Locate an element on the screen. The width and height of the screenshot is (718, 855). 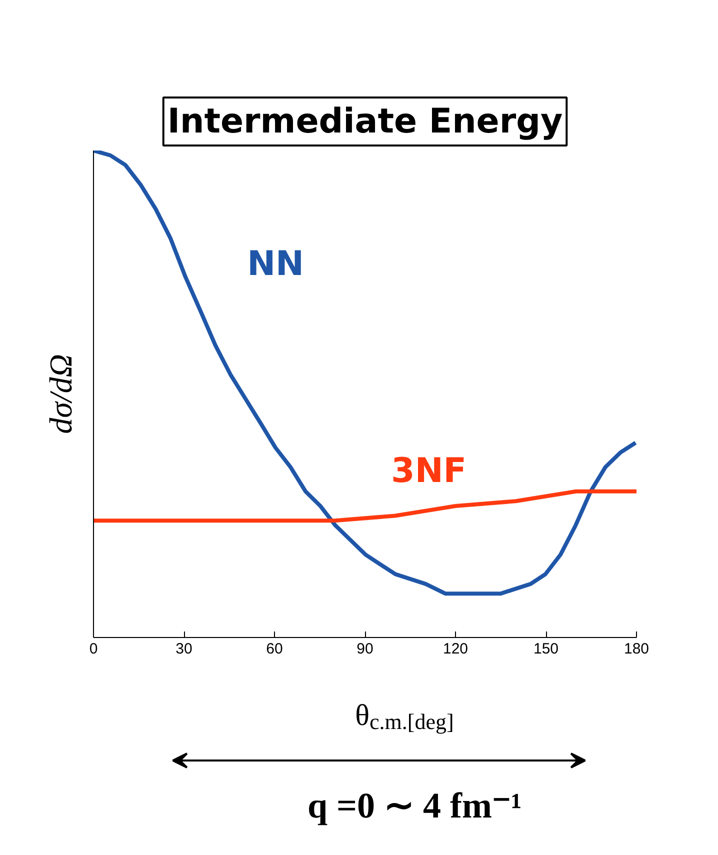
x-tick-label: 30 is located at coordinates (184, 649).